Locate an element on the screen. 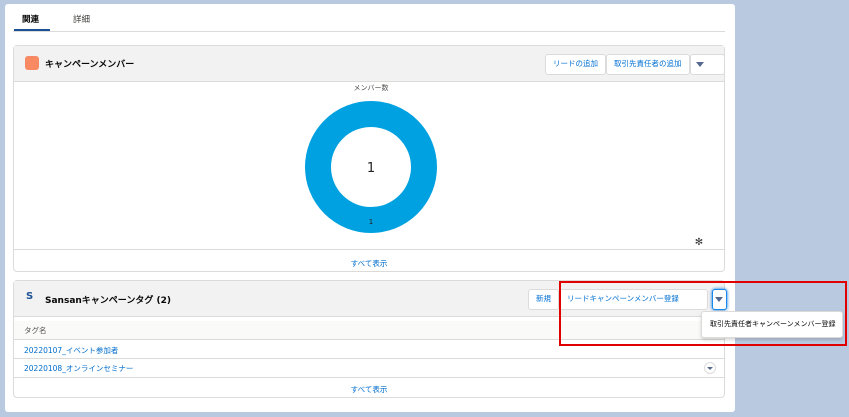 The image size is (849, 417). tab-divider is located at coordinates (369, 31).